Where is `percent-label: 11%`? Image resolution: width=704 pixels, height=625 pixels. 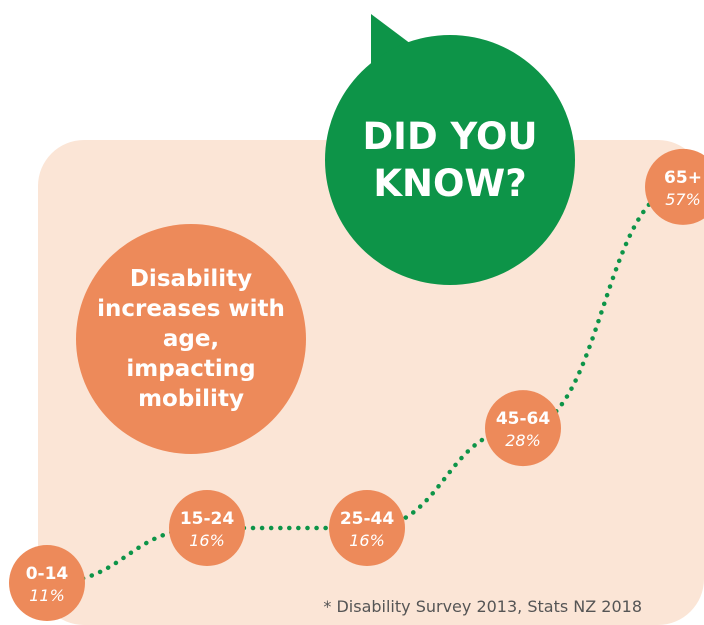 percent-label: 11% is located at coordinates (47, 595).